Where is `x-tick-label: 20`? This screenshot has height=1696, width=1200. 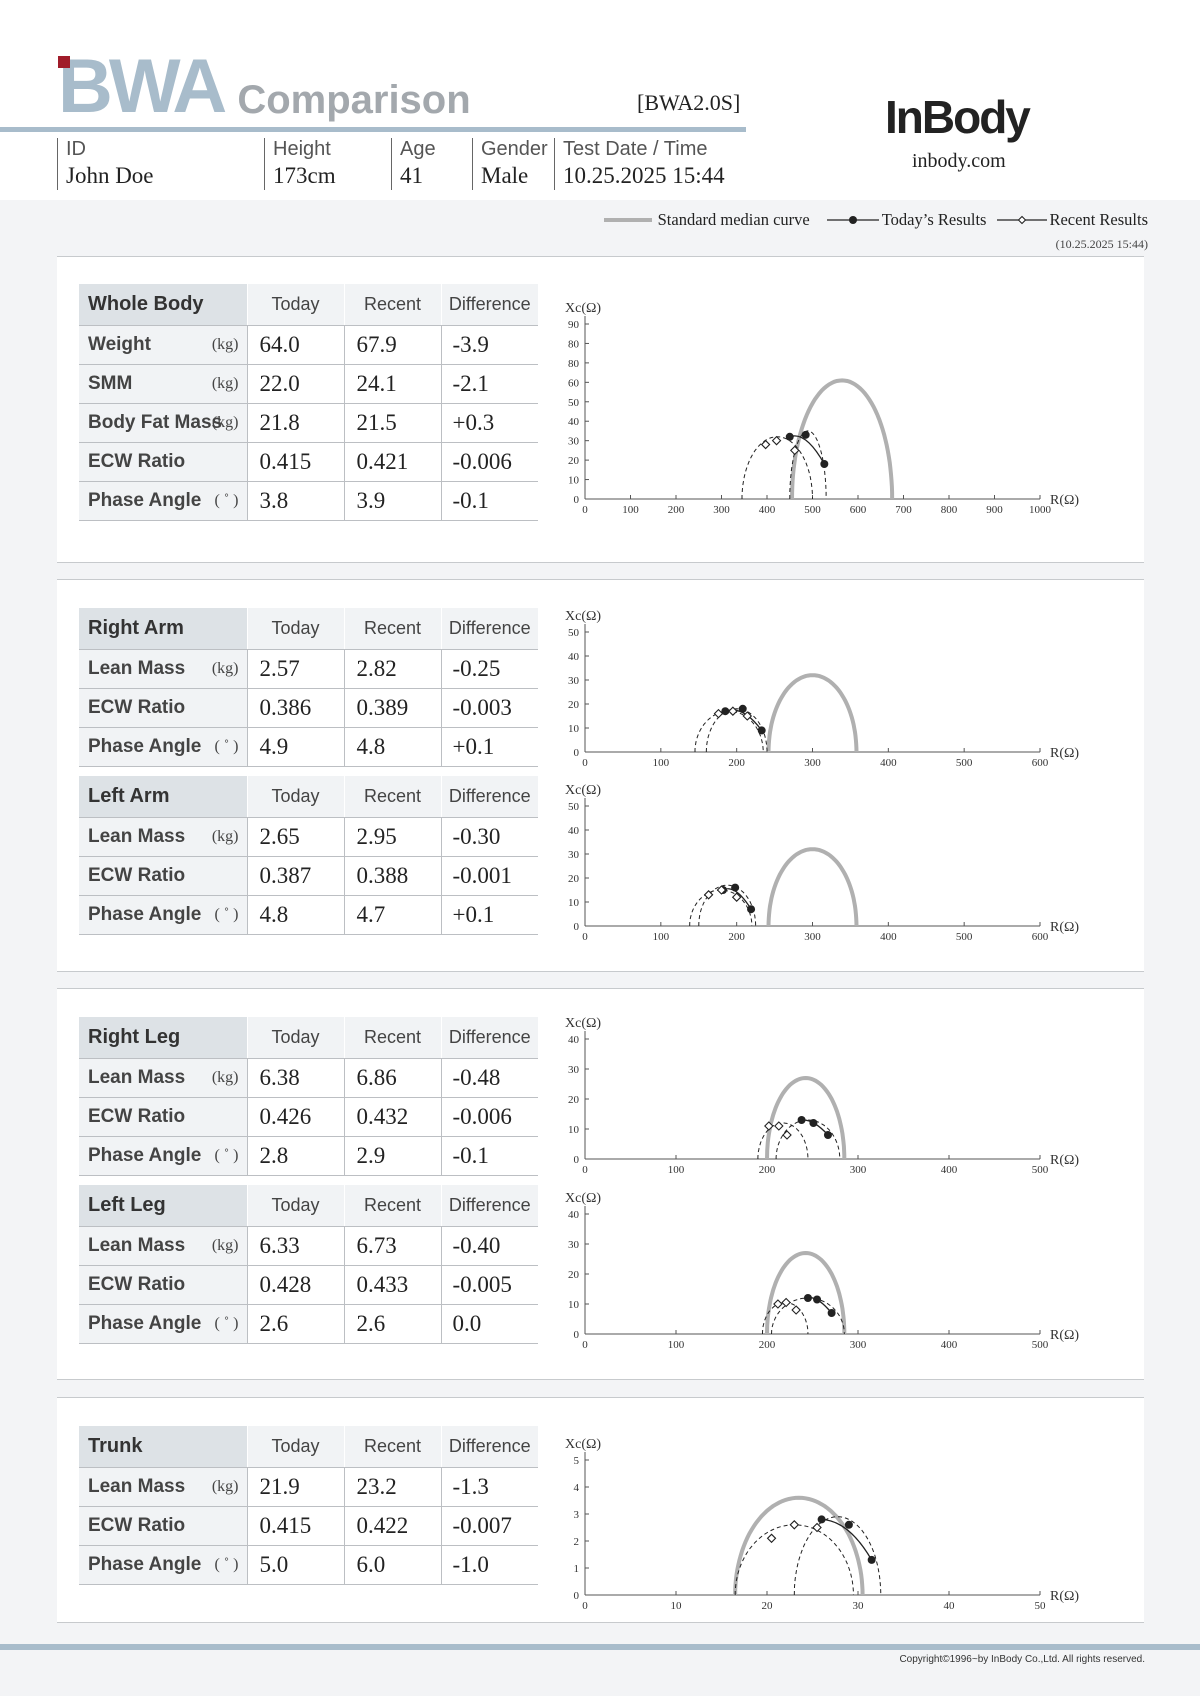
x-tick-label: 20 is located at coordinates (768, 1606).